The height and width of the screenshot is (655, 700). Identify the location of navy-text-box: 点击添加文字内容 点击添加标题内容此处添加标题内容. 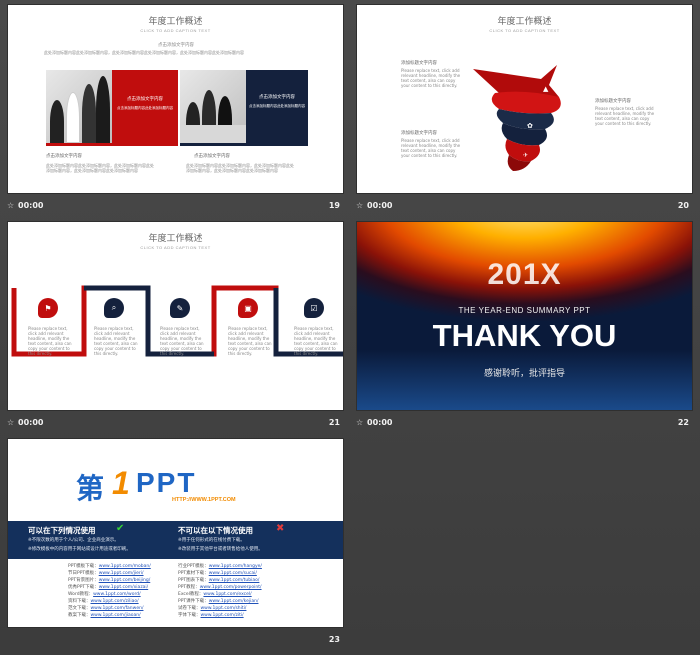
(277, 106).